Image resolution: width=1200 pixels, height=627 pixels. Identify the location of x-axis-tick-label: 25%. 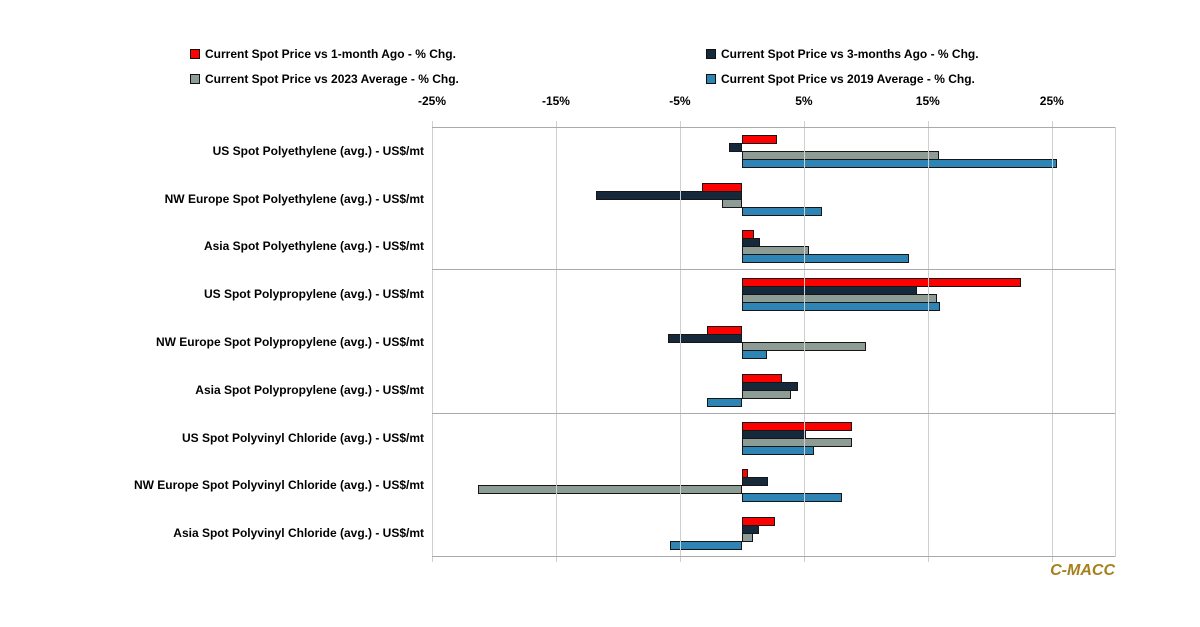
(1051, 101).